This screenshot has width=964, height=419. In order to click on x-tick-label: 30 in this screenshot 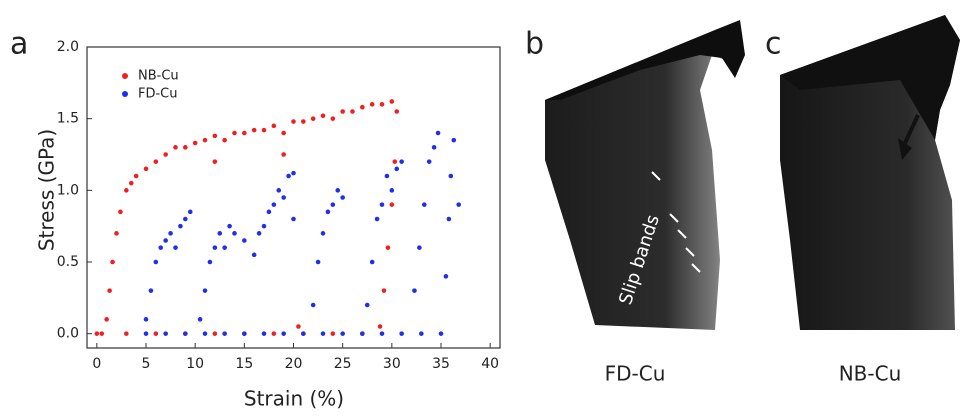, I will do `click(392, 364)`.